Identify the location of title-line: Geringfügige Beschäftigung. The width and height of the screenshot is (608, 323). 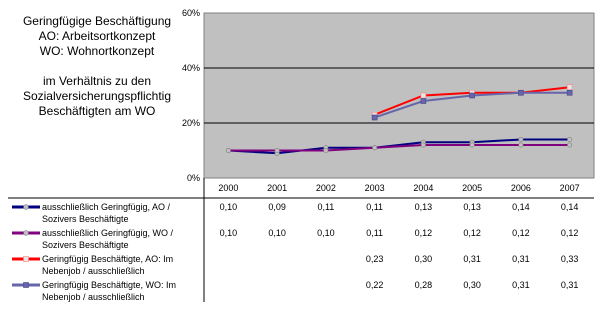
(97, 21).